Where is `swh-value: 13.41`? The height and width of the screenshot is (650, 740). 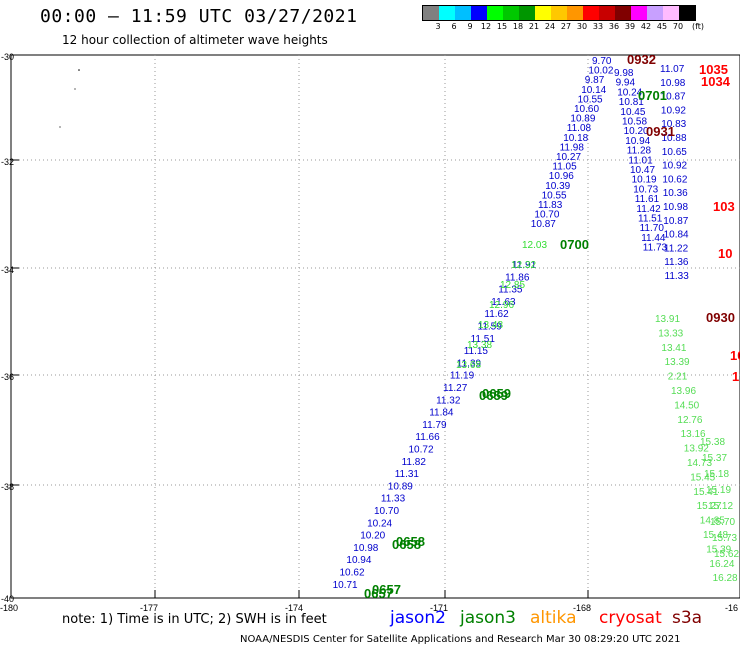
swh-value: 13.41 is located at coordinates (673, 348).